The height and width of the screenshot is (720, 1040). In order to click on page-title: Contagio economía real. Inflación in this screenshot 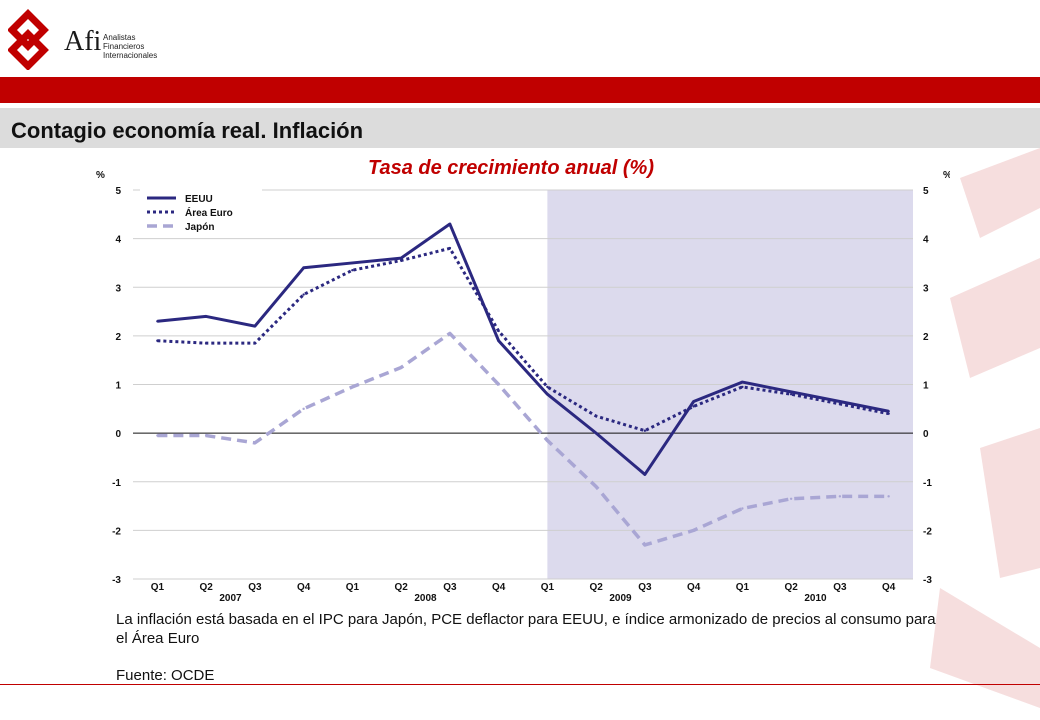, I will do `click(187, 130)`.